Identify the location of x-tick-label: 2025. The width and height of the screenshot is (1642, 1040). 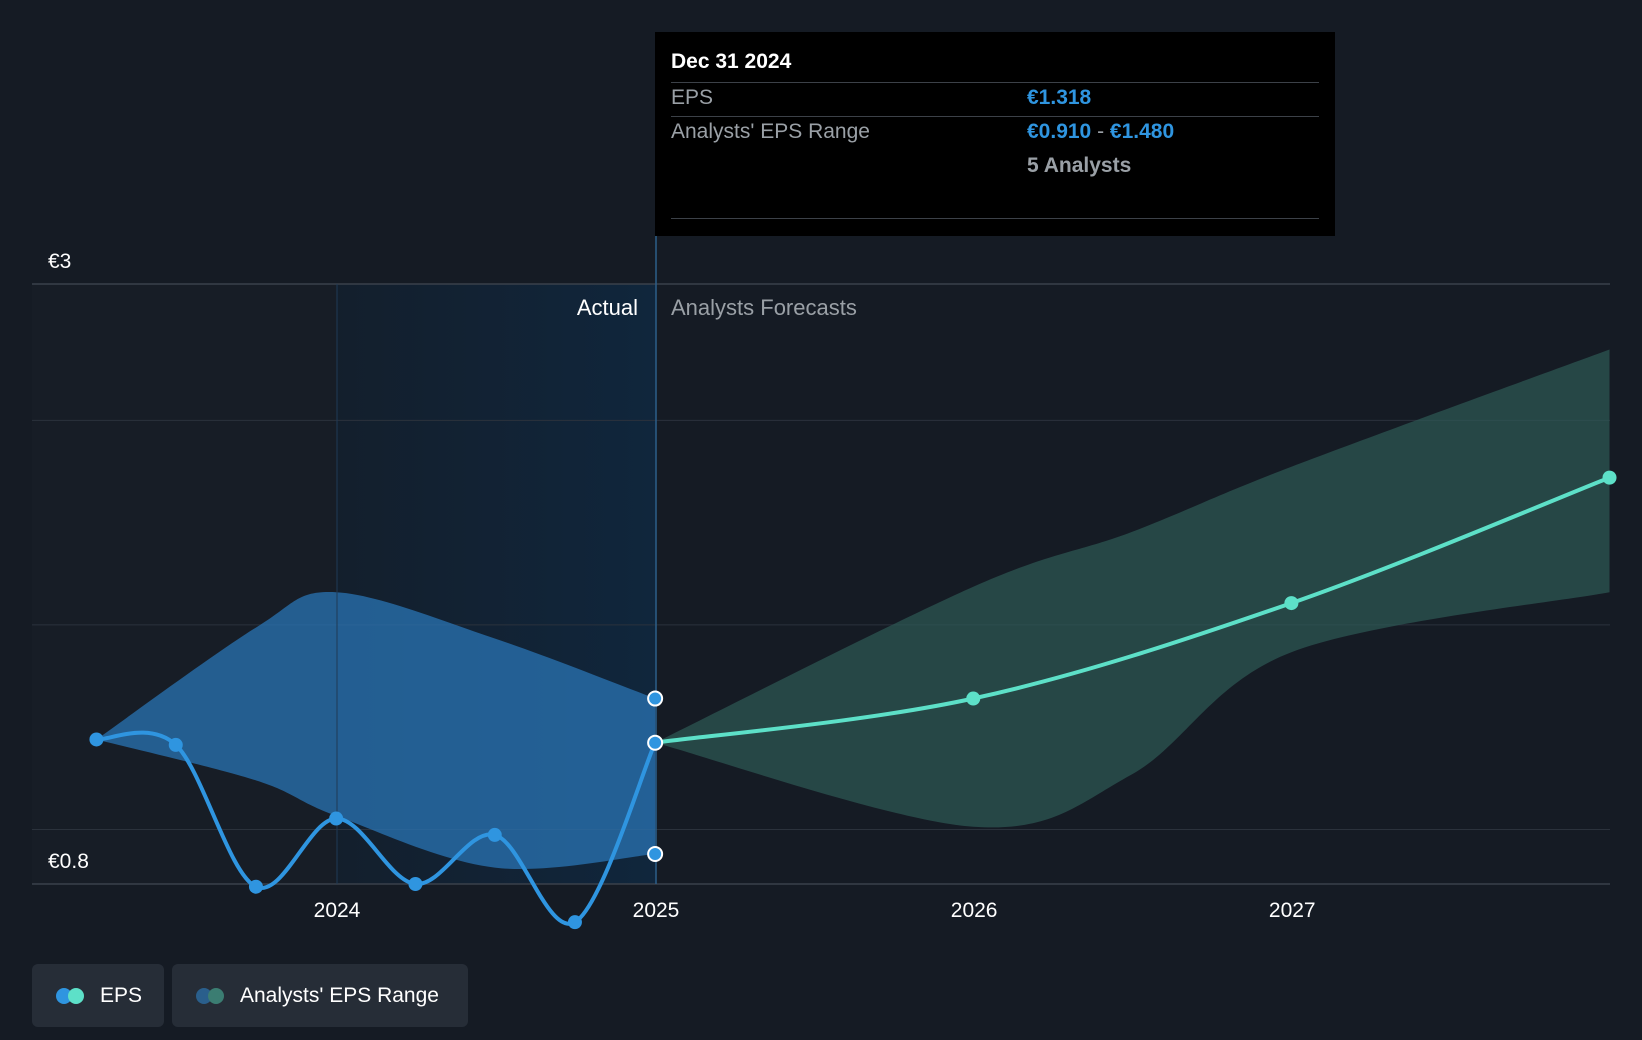
(656, 910).